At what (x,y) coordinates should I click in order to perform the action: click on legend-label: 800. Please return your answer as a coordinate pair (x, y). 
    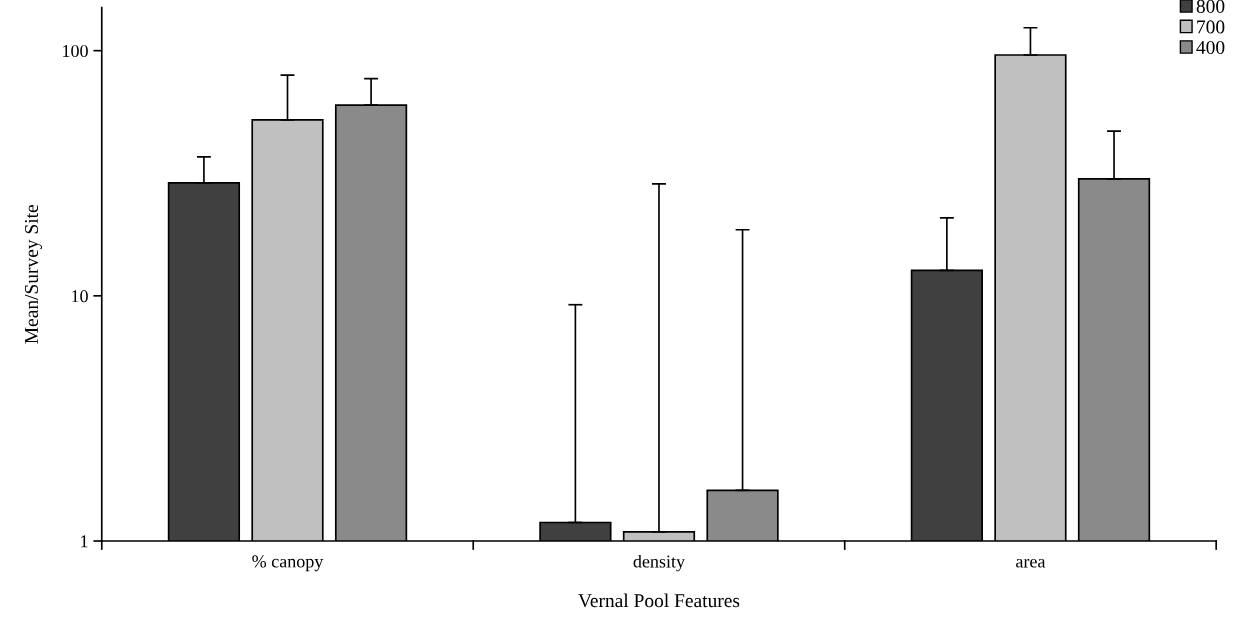
    Looking at the image, I should click on (1210, 6).